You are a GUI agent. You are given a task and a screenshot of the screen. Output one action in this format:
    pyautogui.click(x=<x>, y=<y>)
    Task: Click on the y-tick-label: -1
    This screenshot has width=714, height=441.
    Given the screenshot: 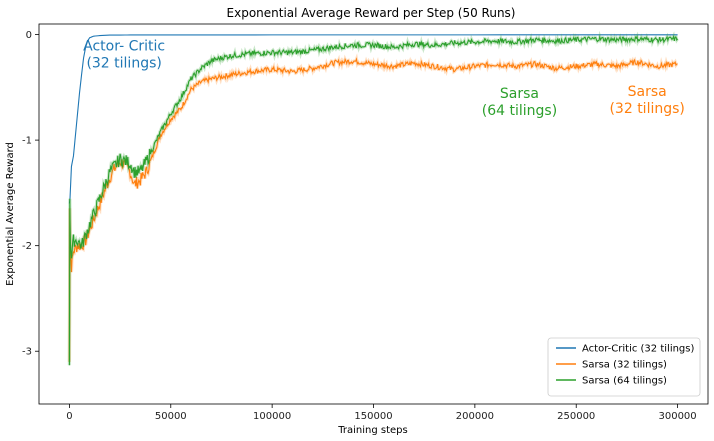 What is the action you would take?
    pyautogui.click(x=27, y=141)
    